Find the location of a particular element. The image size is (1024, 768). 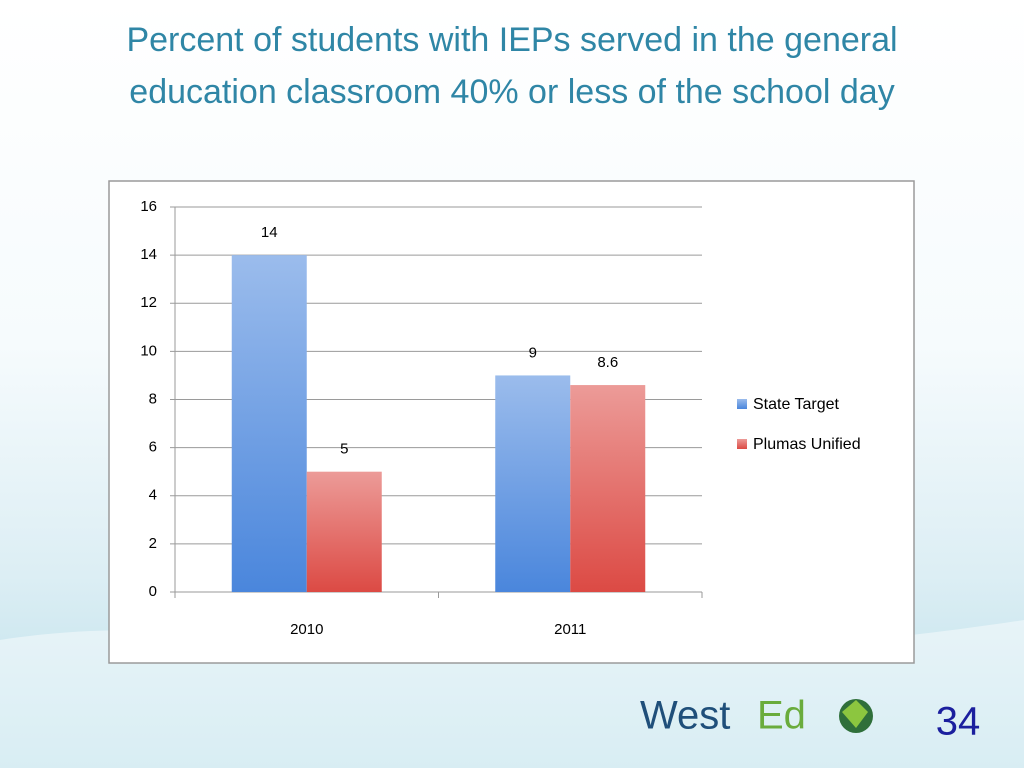

logo-globe-leaf is located at coordinates (855, 714).